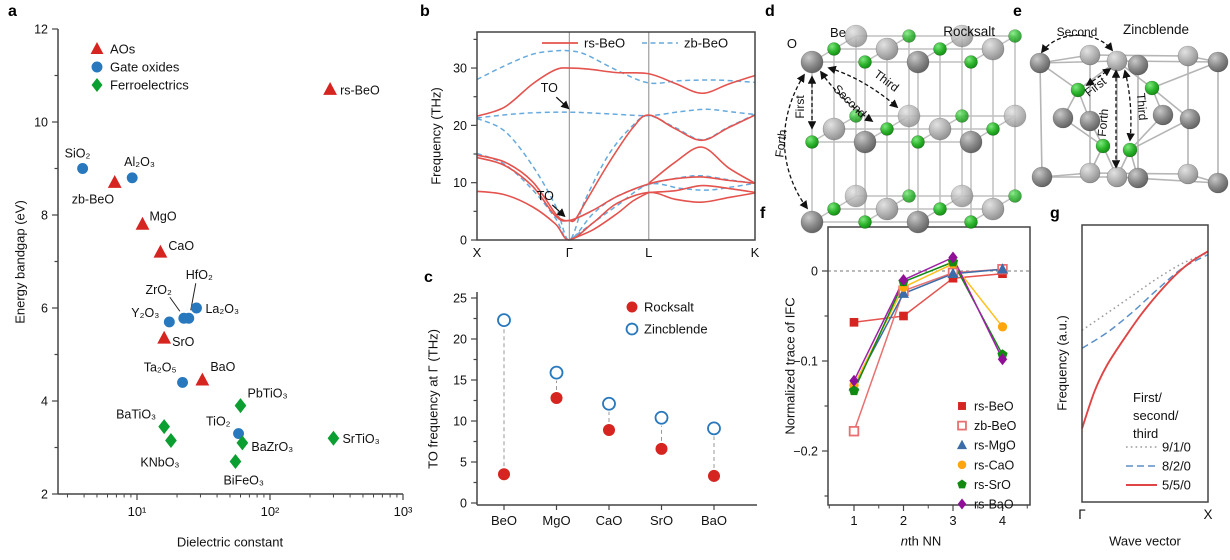  I want to click on a-point-label: CaO, so click(181, 246).